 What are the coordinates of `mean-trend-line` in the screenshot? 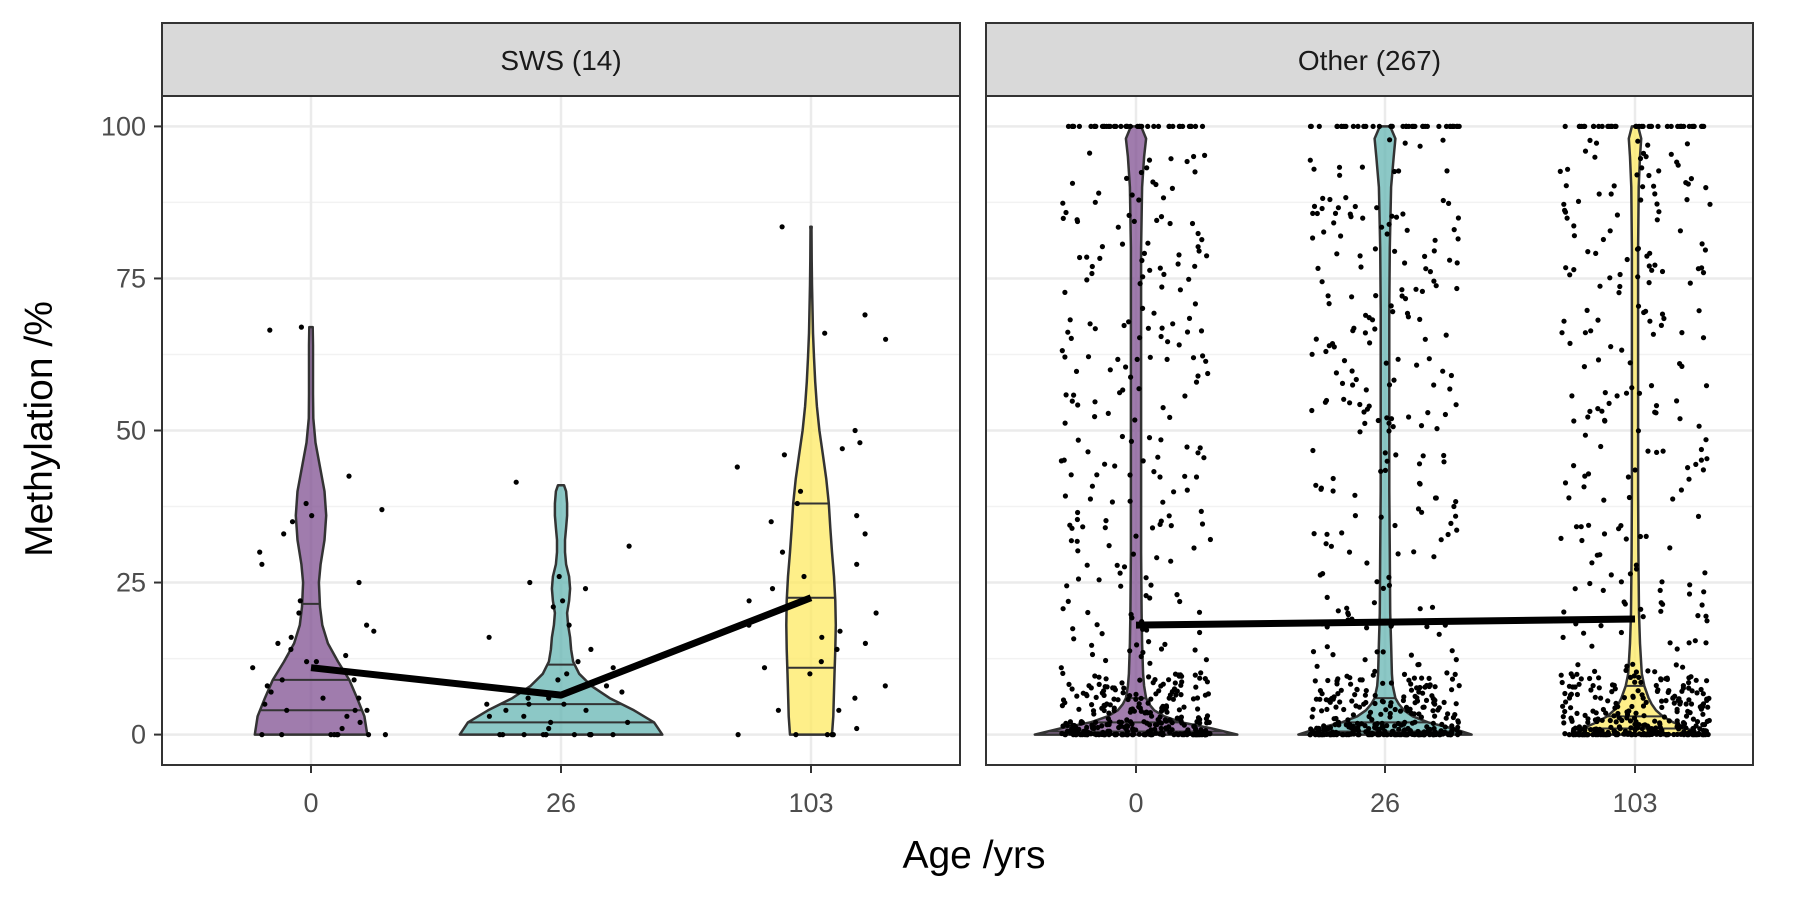 It's located at (1385, 622).